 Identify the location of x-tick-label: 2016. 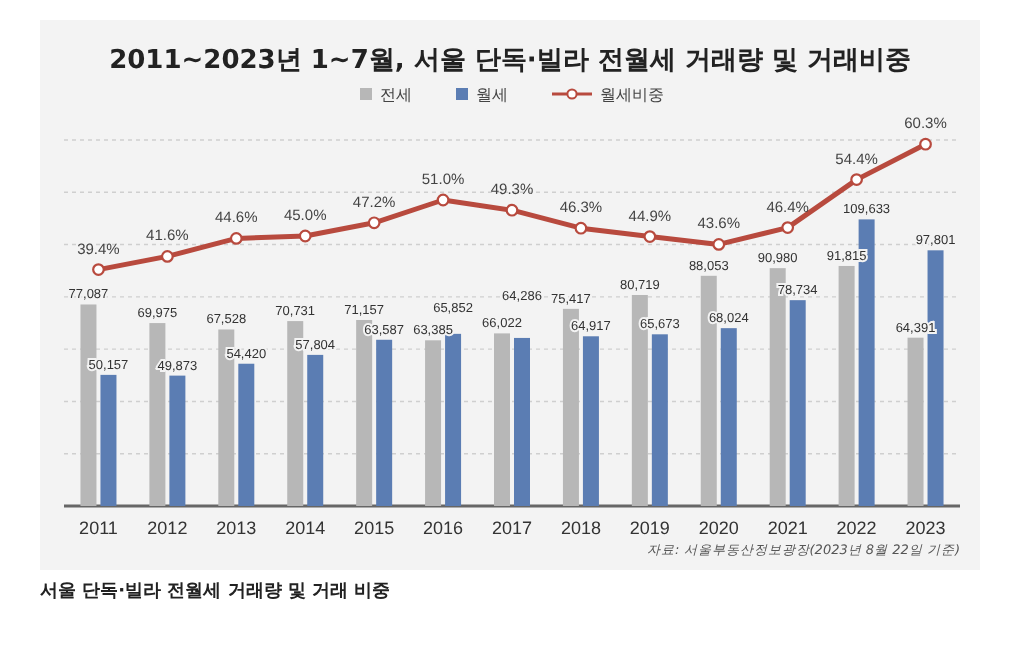
(443, 527).